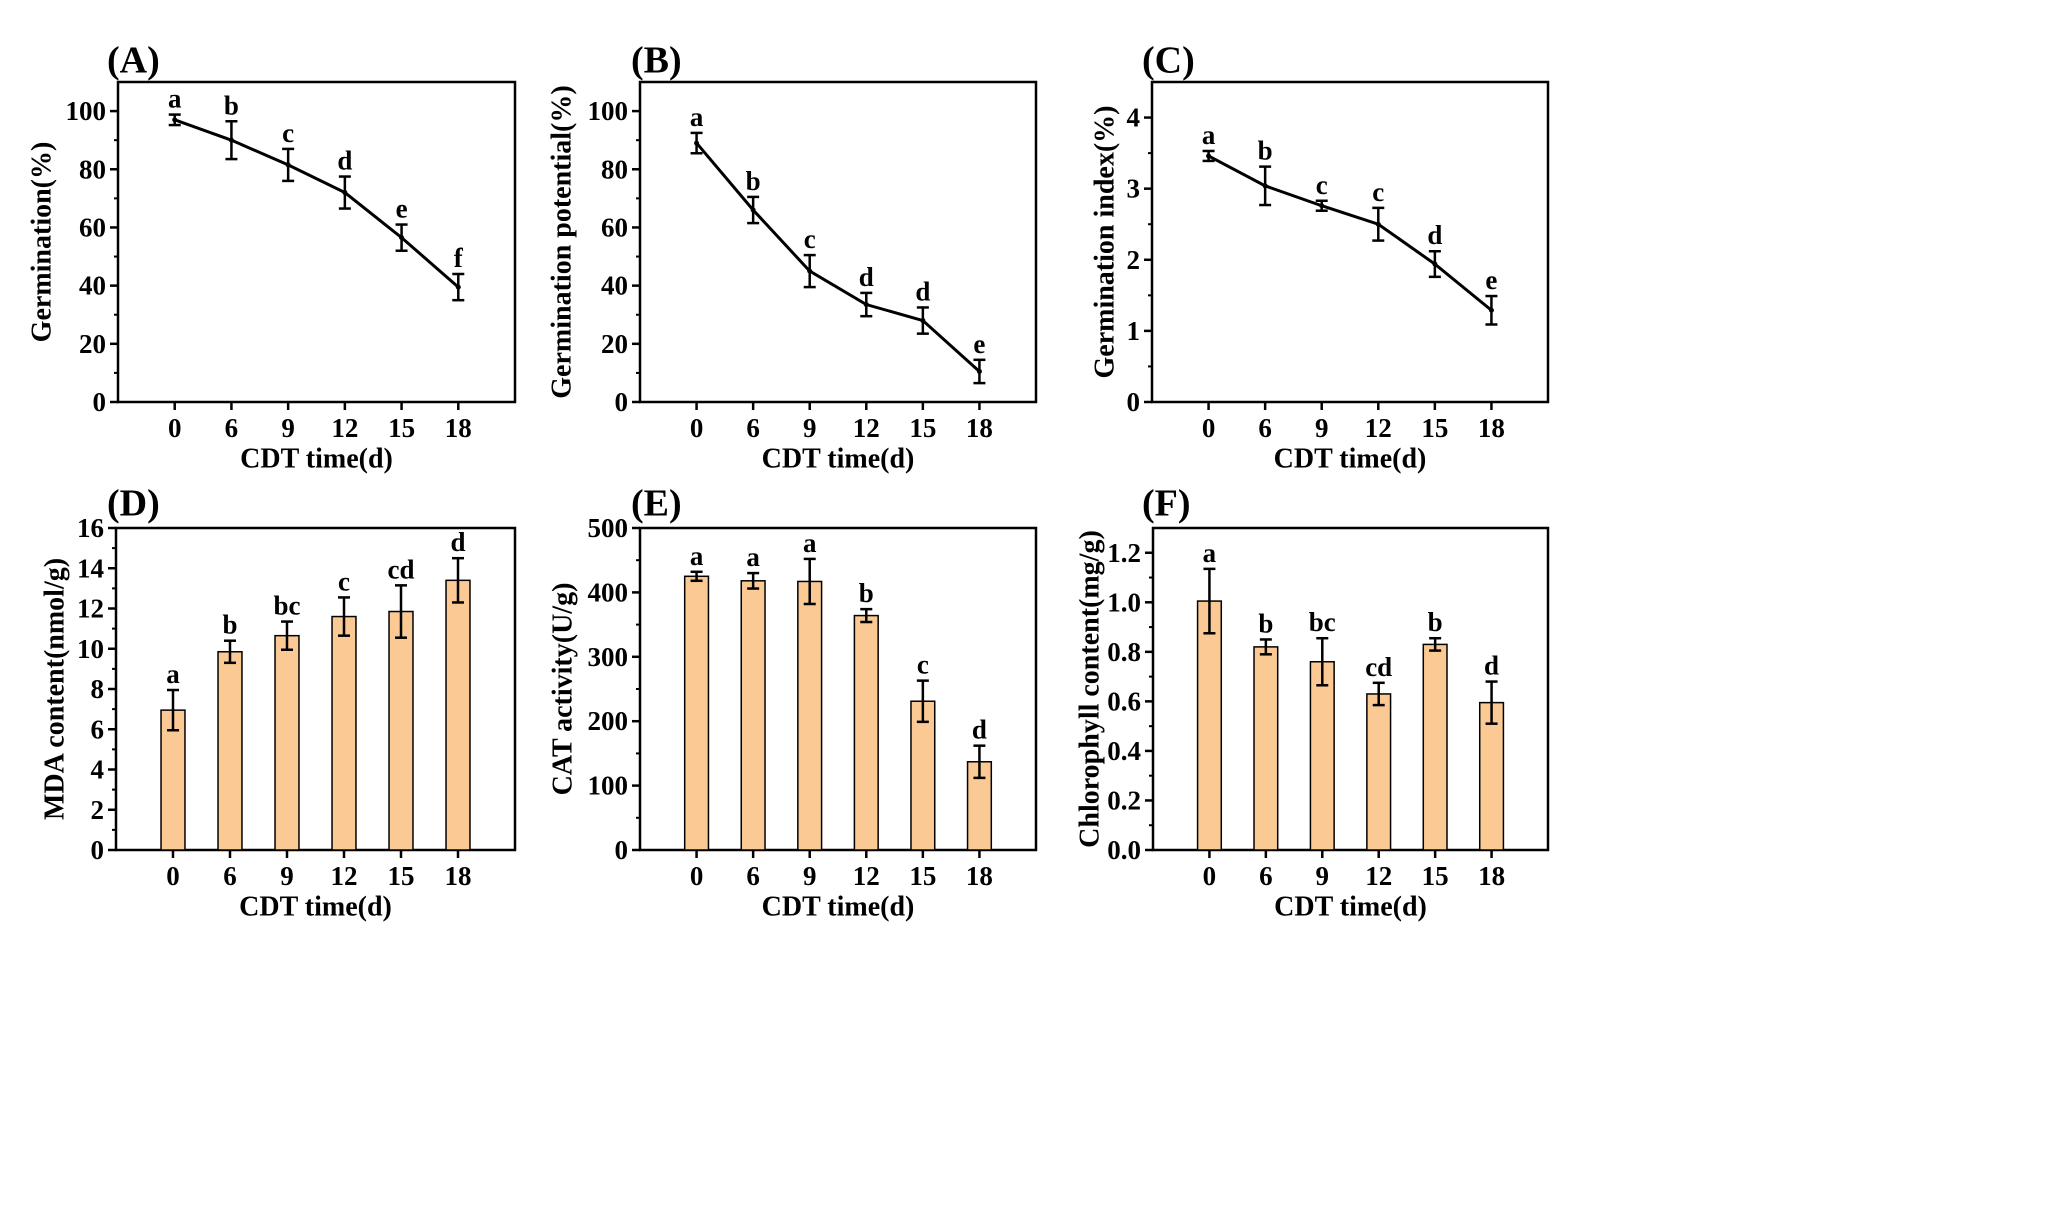 This screenshot has height=1227, width=2046. I want to click on panel-label: (C), so click(1168, 61).